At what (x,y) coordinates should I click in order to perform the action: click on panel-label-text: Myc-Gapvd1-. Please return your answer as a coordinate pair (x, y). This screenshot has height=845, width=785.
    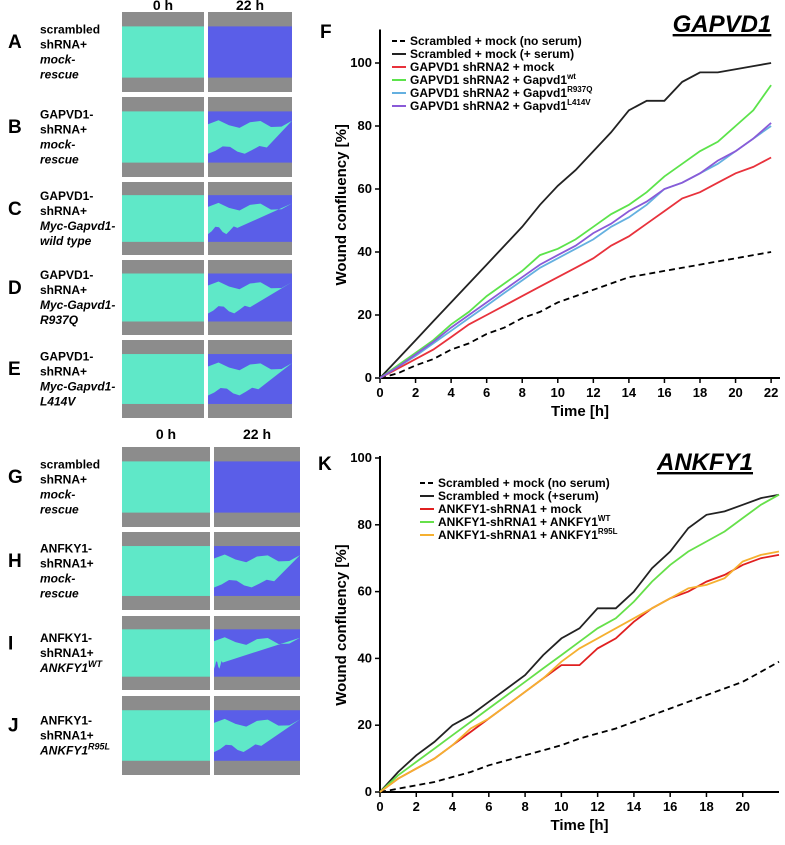
    Looking at the image, I should click on (77, 387).